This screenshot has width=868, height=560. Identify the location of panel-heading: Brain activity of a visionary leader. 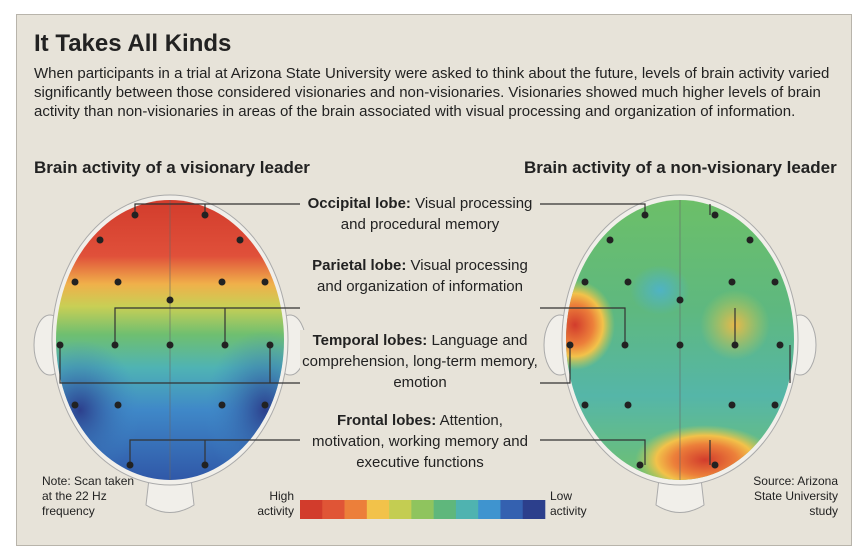
(172, 167).